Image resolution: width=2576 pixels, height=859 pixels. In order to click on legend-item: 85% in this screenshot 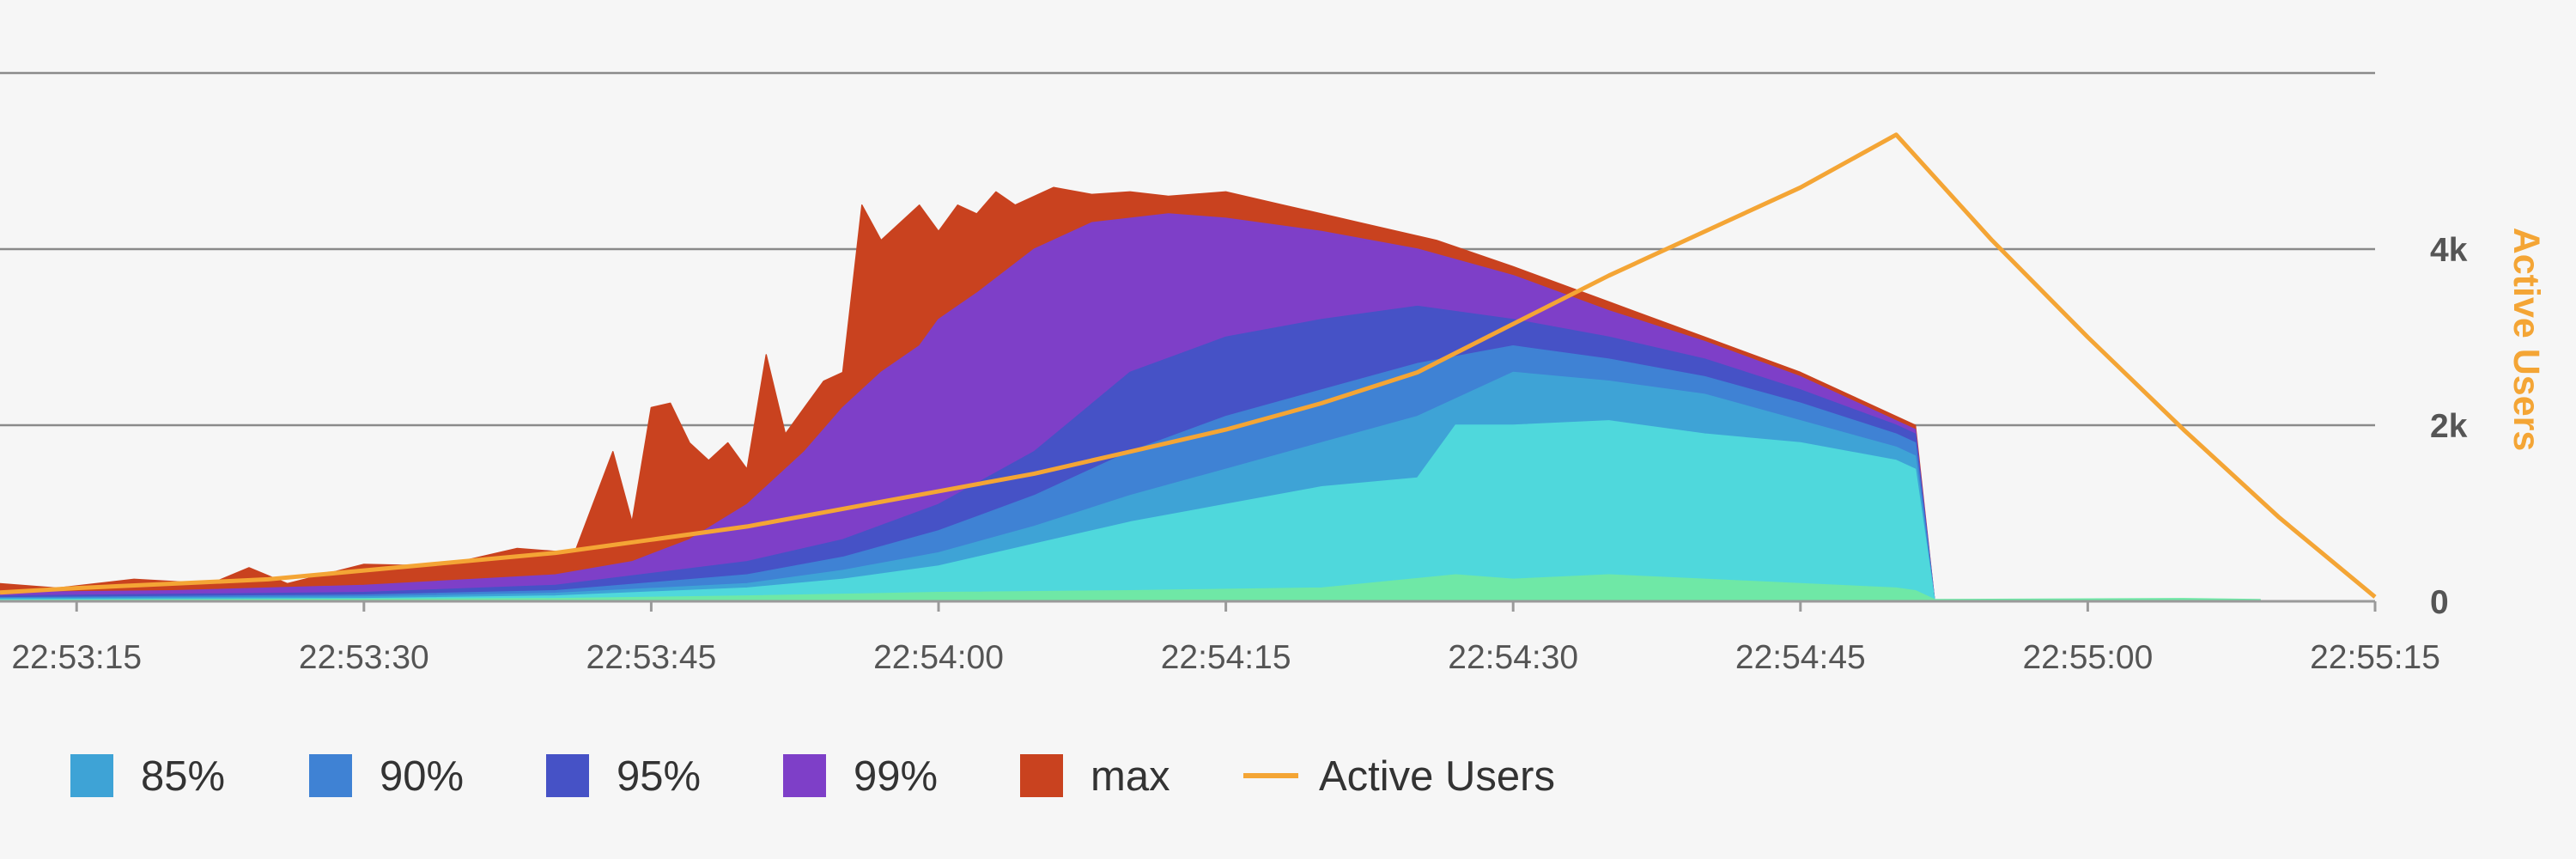, I will do `click(148, 776)`.